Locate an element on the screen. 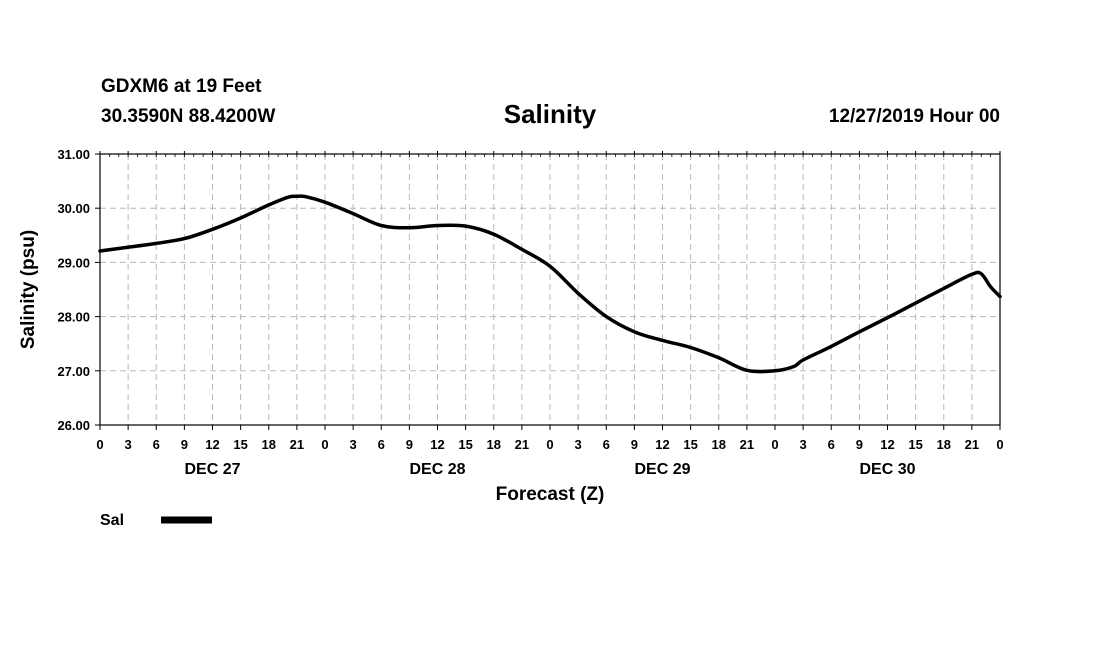 The height and width of the screenshot is (650, 1100). y-axis-title: Salinity (psu) is located at coordinates (28, 289).